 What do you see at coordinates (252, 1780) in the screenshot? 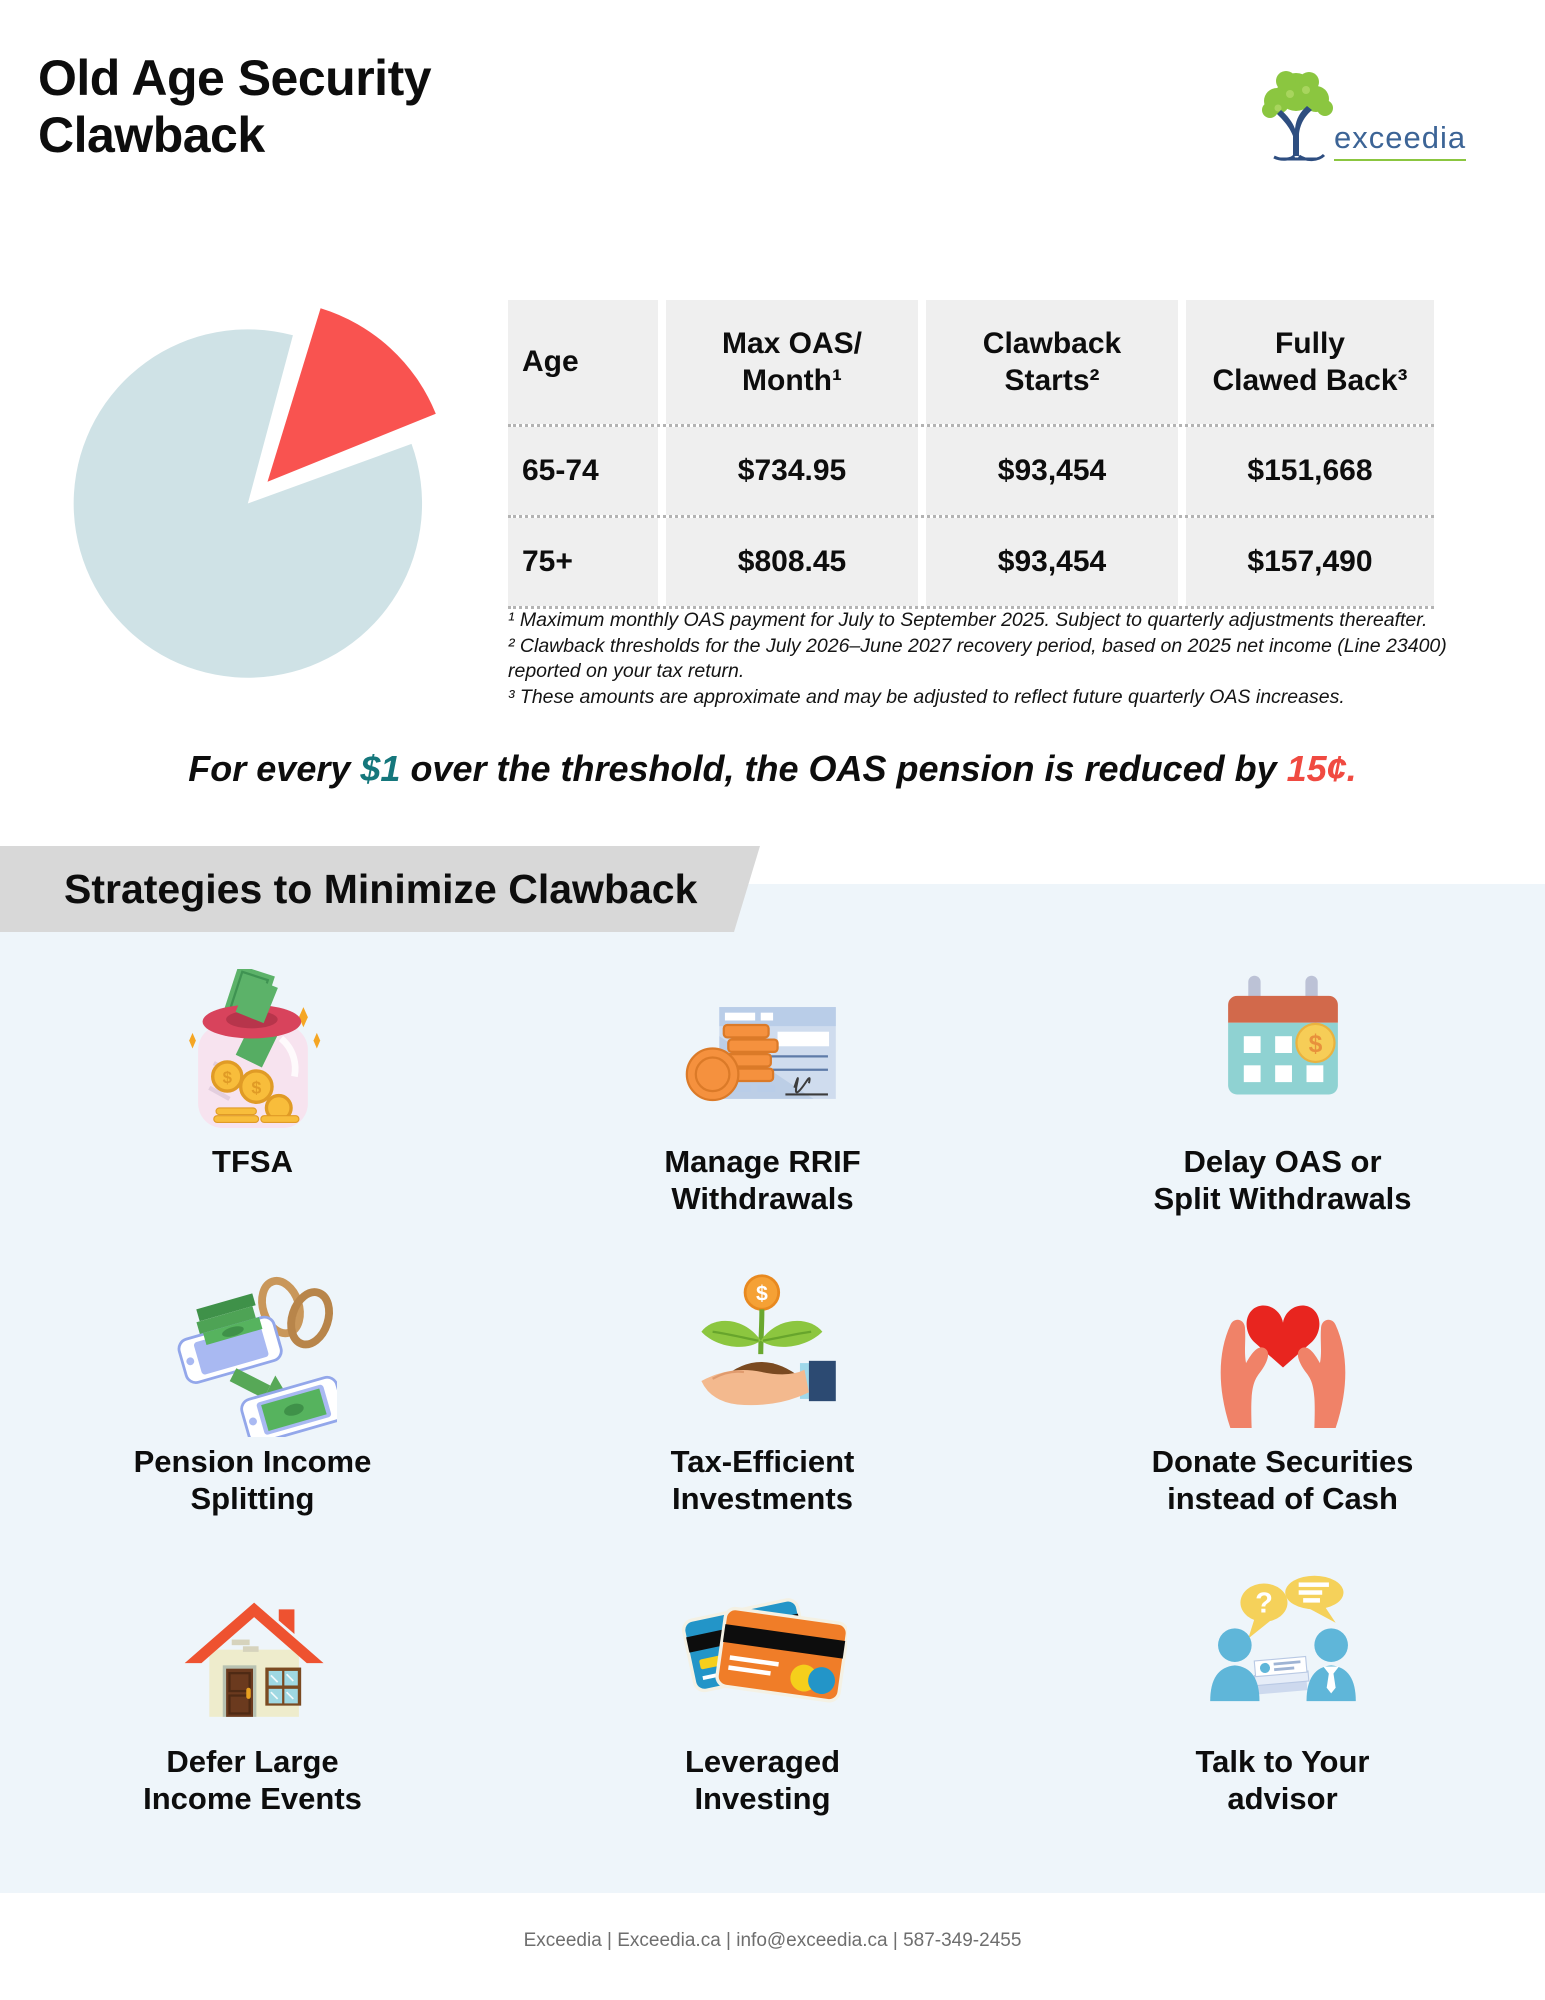
I see `strategy-label: Defer Large Income Events` at bounding box center [252, 1780].